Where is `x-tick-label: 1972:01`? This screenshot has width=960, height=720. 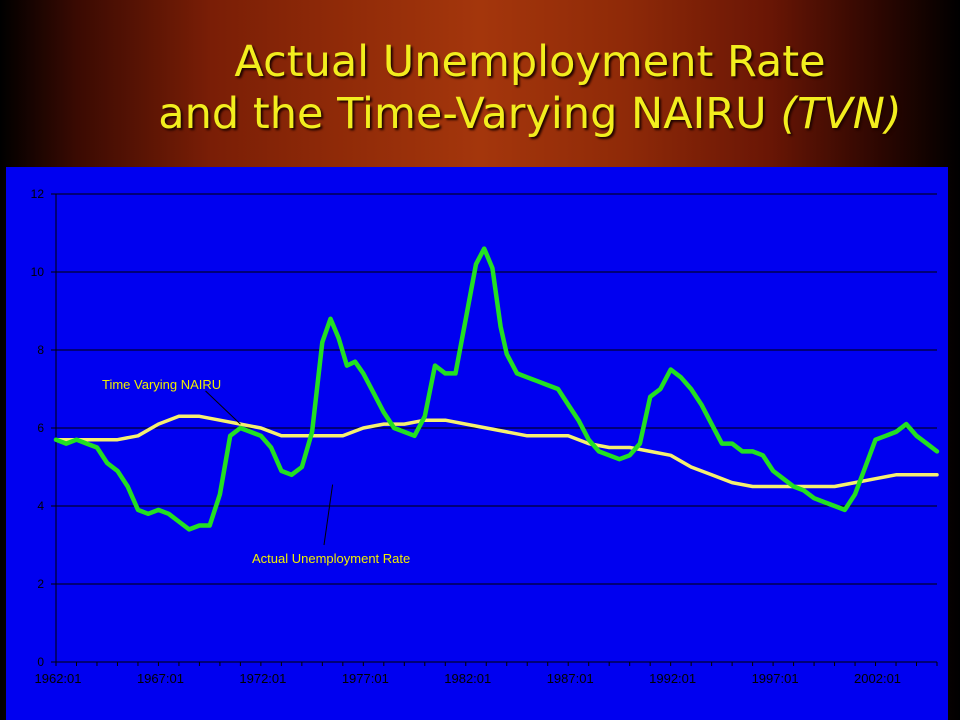
x-tick-label: 1972:01 is located at coordinates (262, 678).